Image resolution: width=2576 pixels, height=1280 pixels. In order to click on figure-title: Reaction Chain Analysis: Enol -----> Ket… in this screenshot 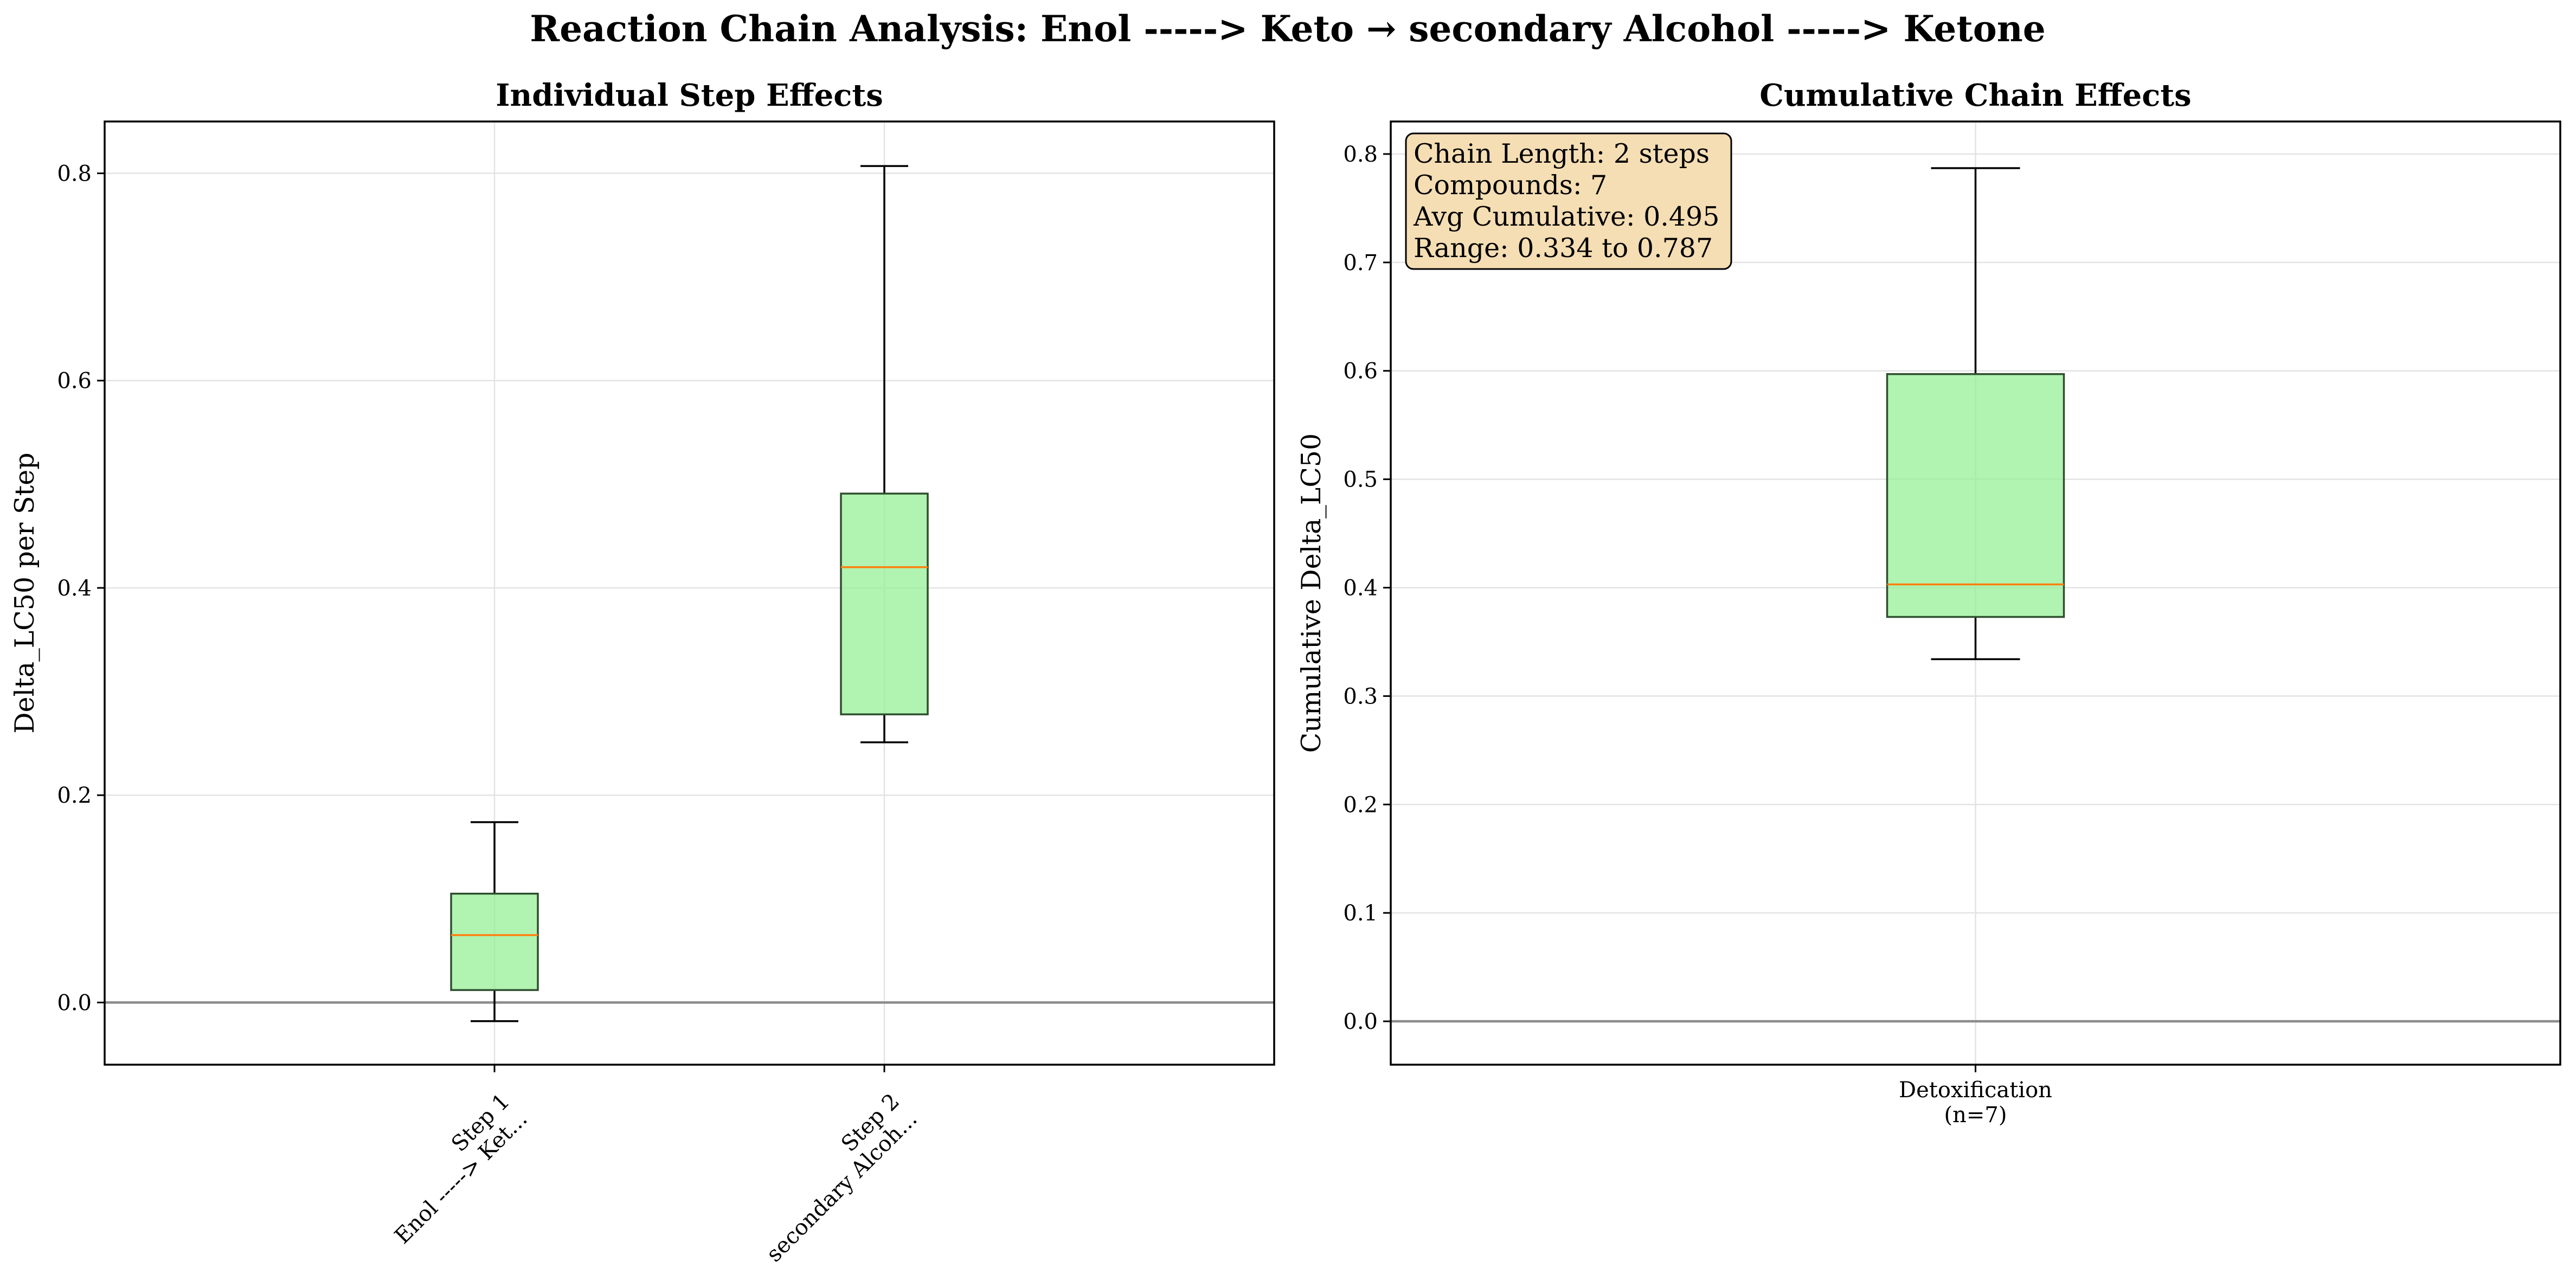, I will do `click(1288, 29)`.